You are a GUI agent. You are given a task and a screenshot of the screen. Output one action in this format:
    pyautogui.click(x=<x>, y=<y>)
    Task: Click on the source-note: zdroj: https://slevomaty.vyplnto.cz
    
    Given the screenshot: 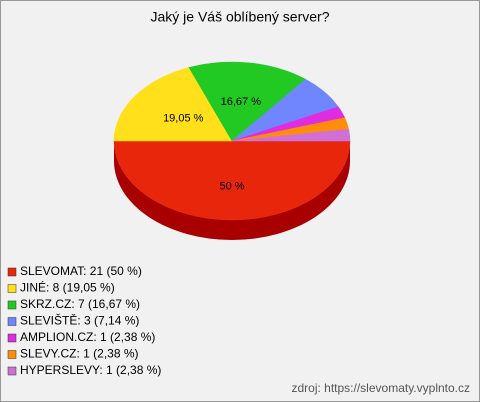 What is the action you would take?
    pyautogui.click(x=380, y=388)
    